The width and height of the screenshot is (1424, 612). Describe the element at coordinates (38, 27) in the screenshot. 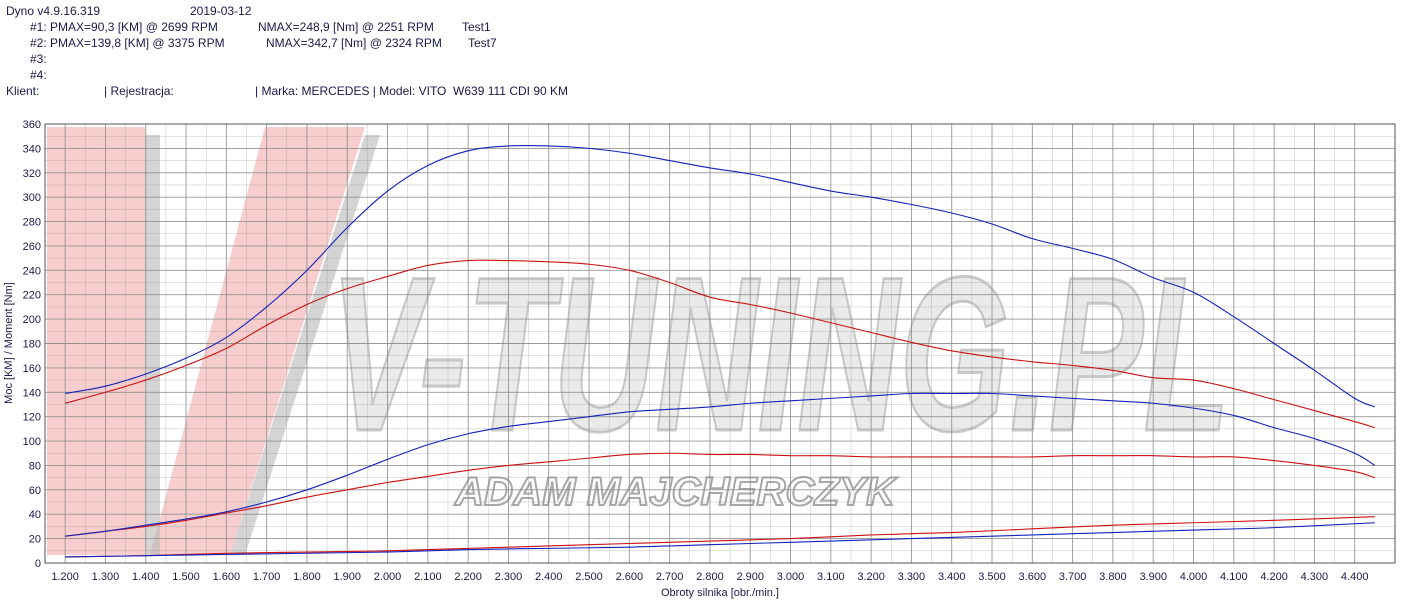

I see `run-1-id: #1:` at that location.